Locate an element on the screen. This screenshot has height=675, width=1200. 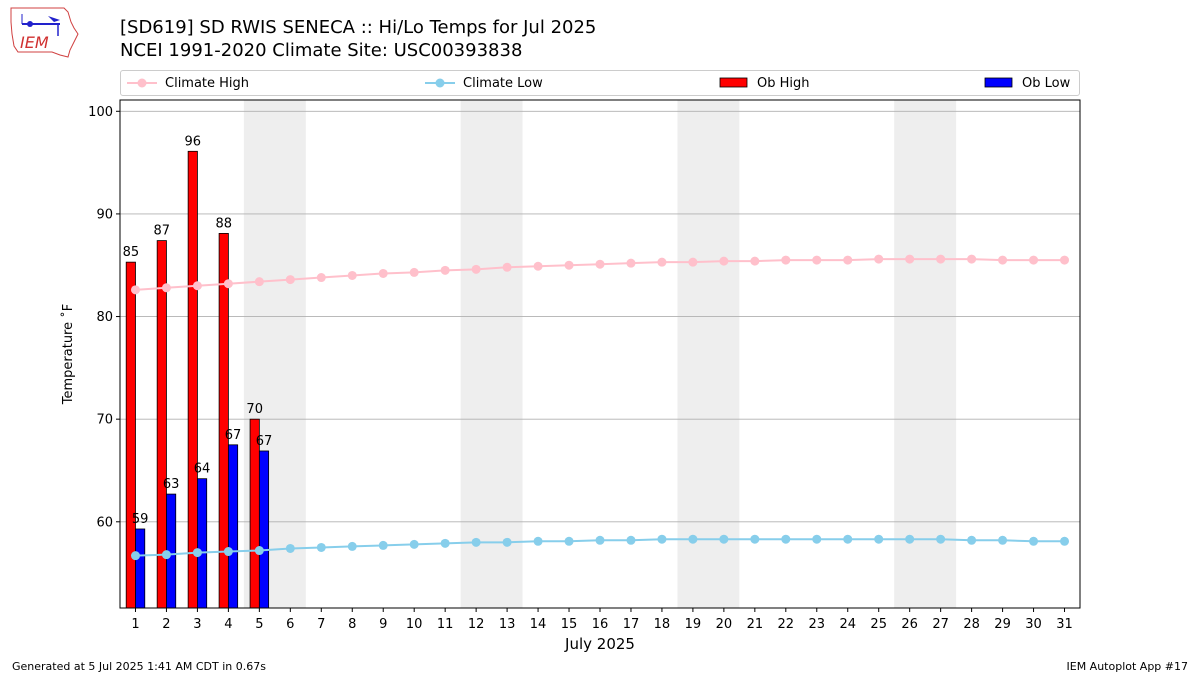
legend-item-climate-low: Climate Low is located at coordinates (484, 83).